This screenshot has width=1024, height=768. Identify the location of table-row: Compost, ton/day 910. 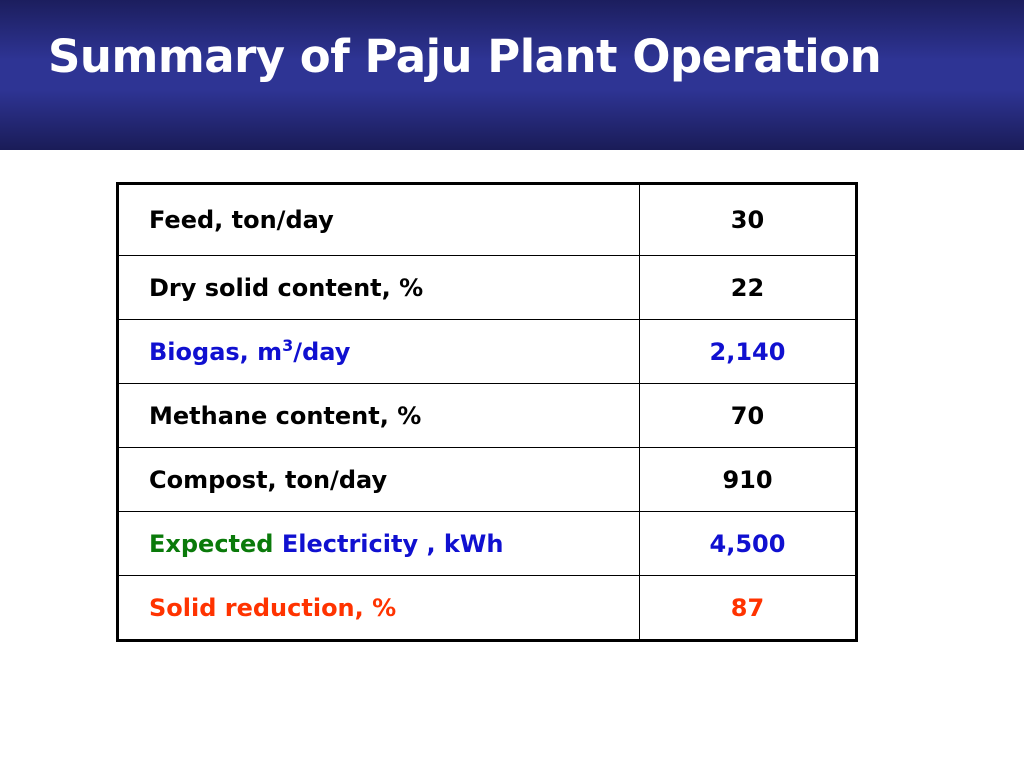
(487, 479).